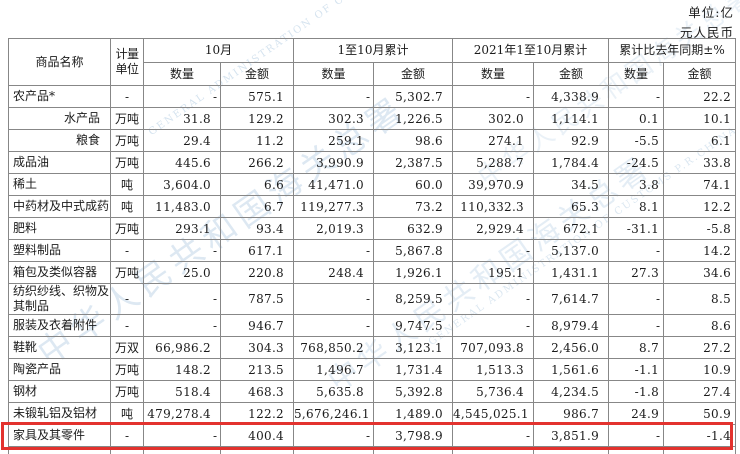  What do you see at coordinates (182, 391) in the screenshot?
I see `value-cell: 518.4` at bounding box center [182, 391].